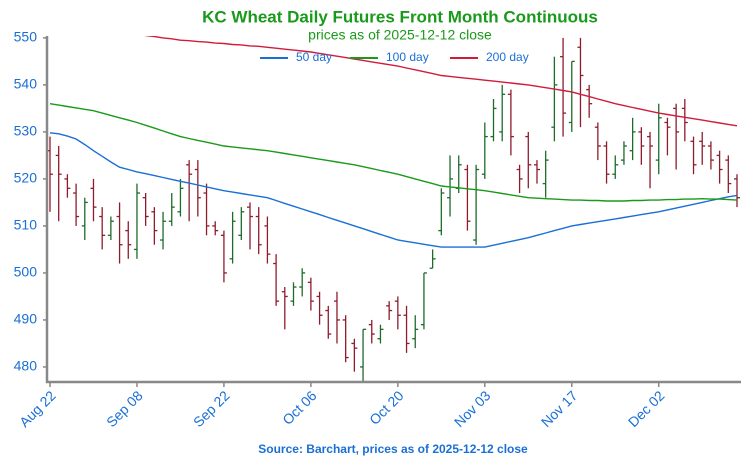 The height and width of the screenshot is (467, 750). Describe the element at coordinates (211, 408) in the screenshot. I see `x-tick-label: Sep 22` at that location.